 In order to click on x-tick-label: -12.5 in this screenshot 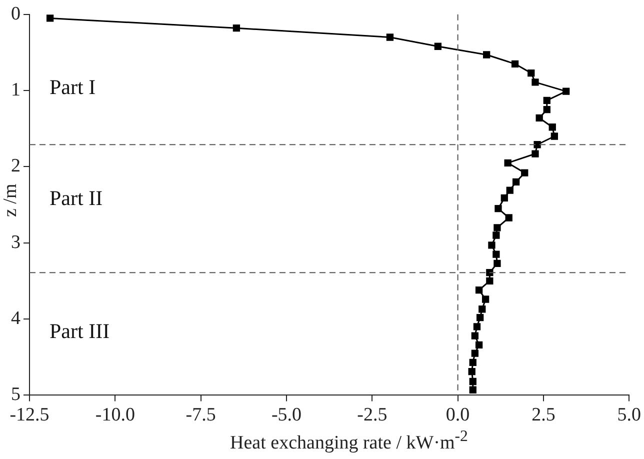, I will do `click(30, 415)`.